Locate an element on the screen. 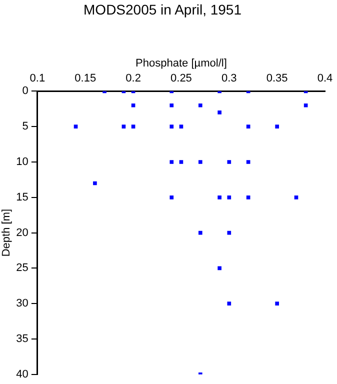 The width and height of the screenshot is (337, 384). x-tick-label: 0.25 is located at coordinates (181, 78).